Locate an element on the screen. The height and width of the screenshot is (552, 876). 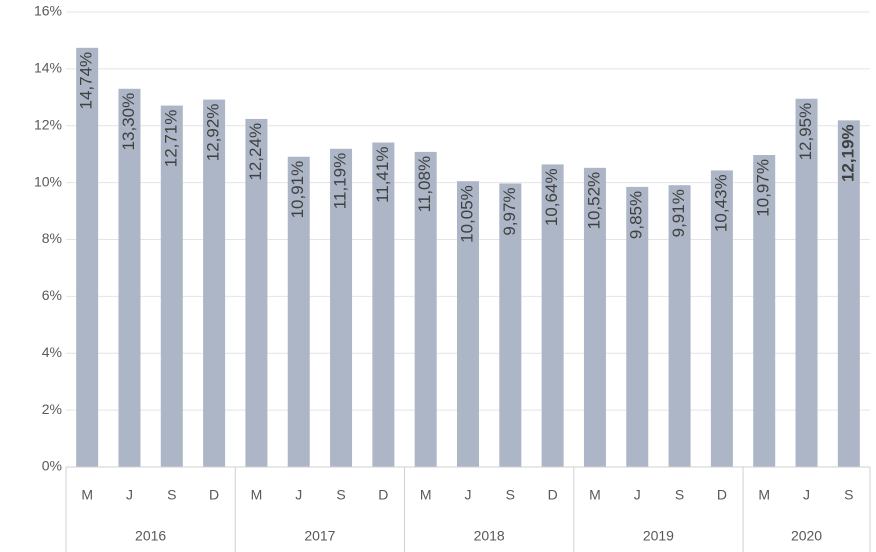
y-tick-label: 16% is located at coordinates (48, 11).